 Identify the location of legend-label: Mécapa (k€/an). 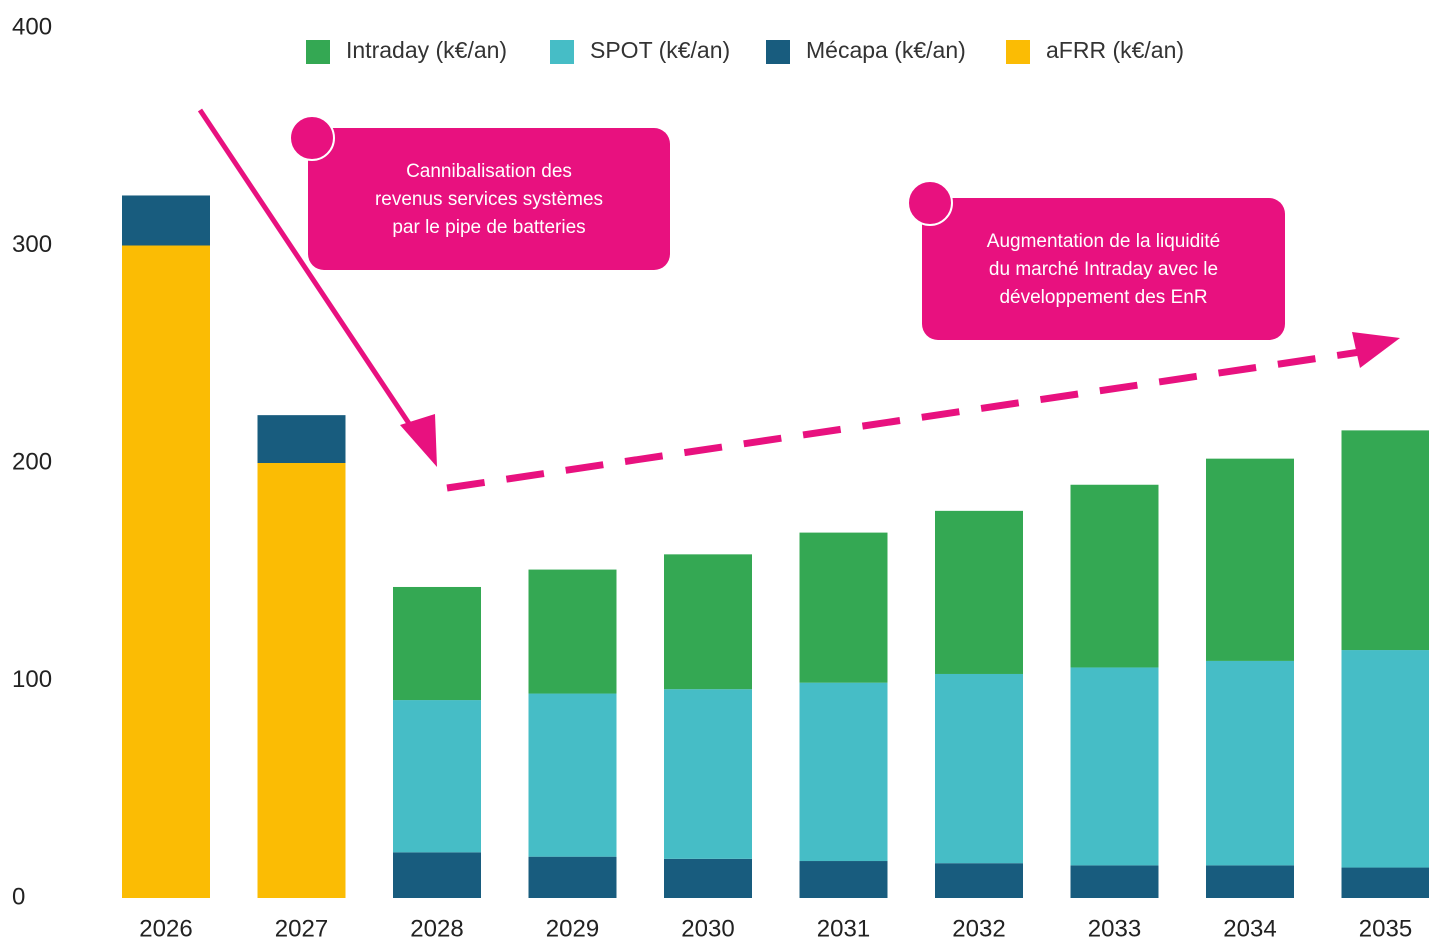
(886, 50).